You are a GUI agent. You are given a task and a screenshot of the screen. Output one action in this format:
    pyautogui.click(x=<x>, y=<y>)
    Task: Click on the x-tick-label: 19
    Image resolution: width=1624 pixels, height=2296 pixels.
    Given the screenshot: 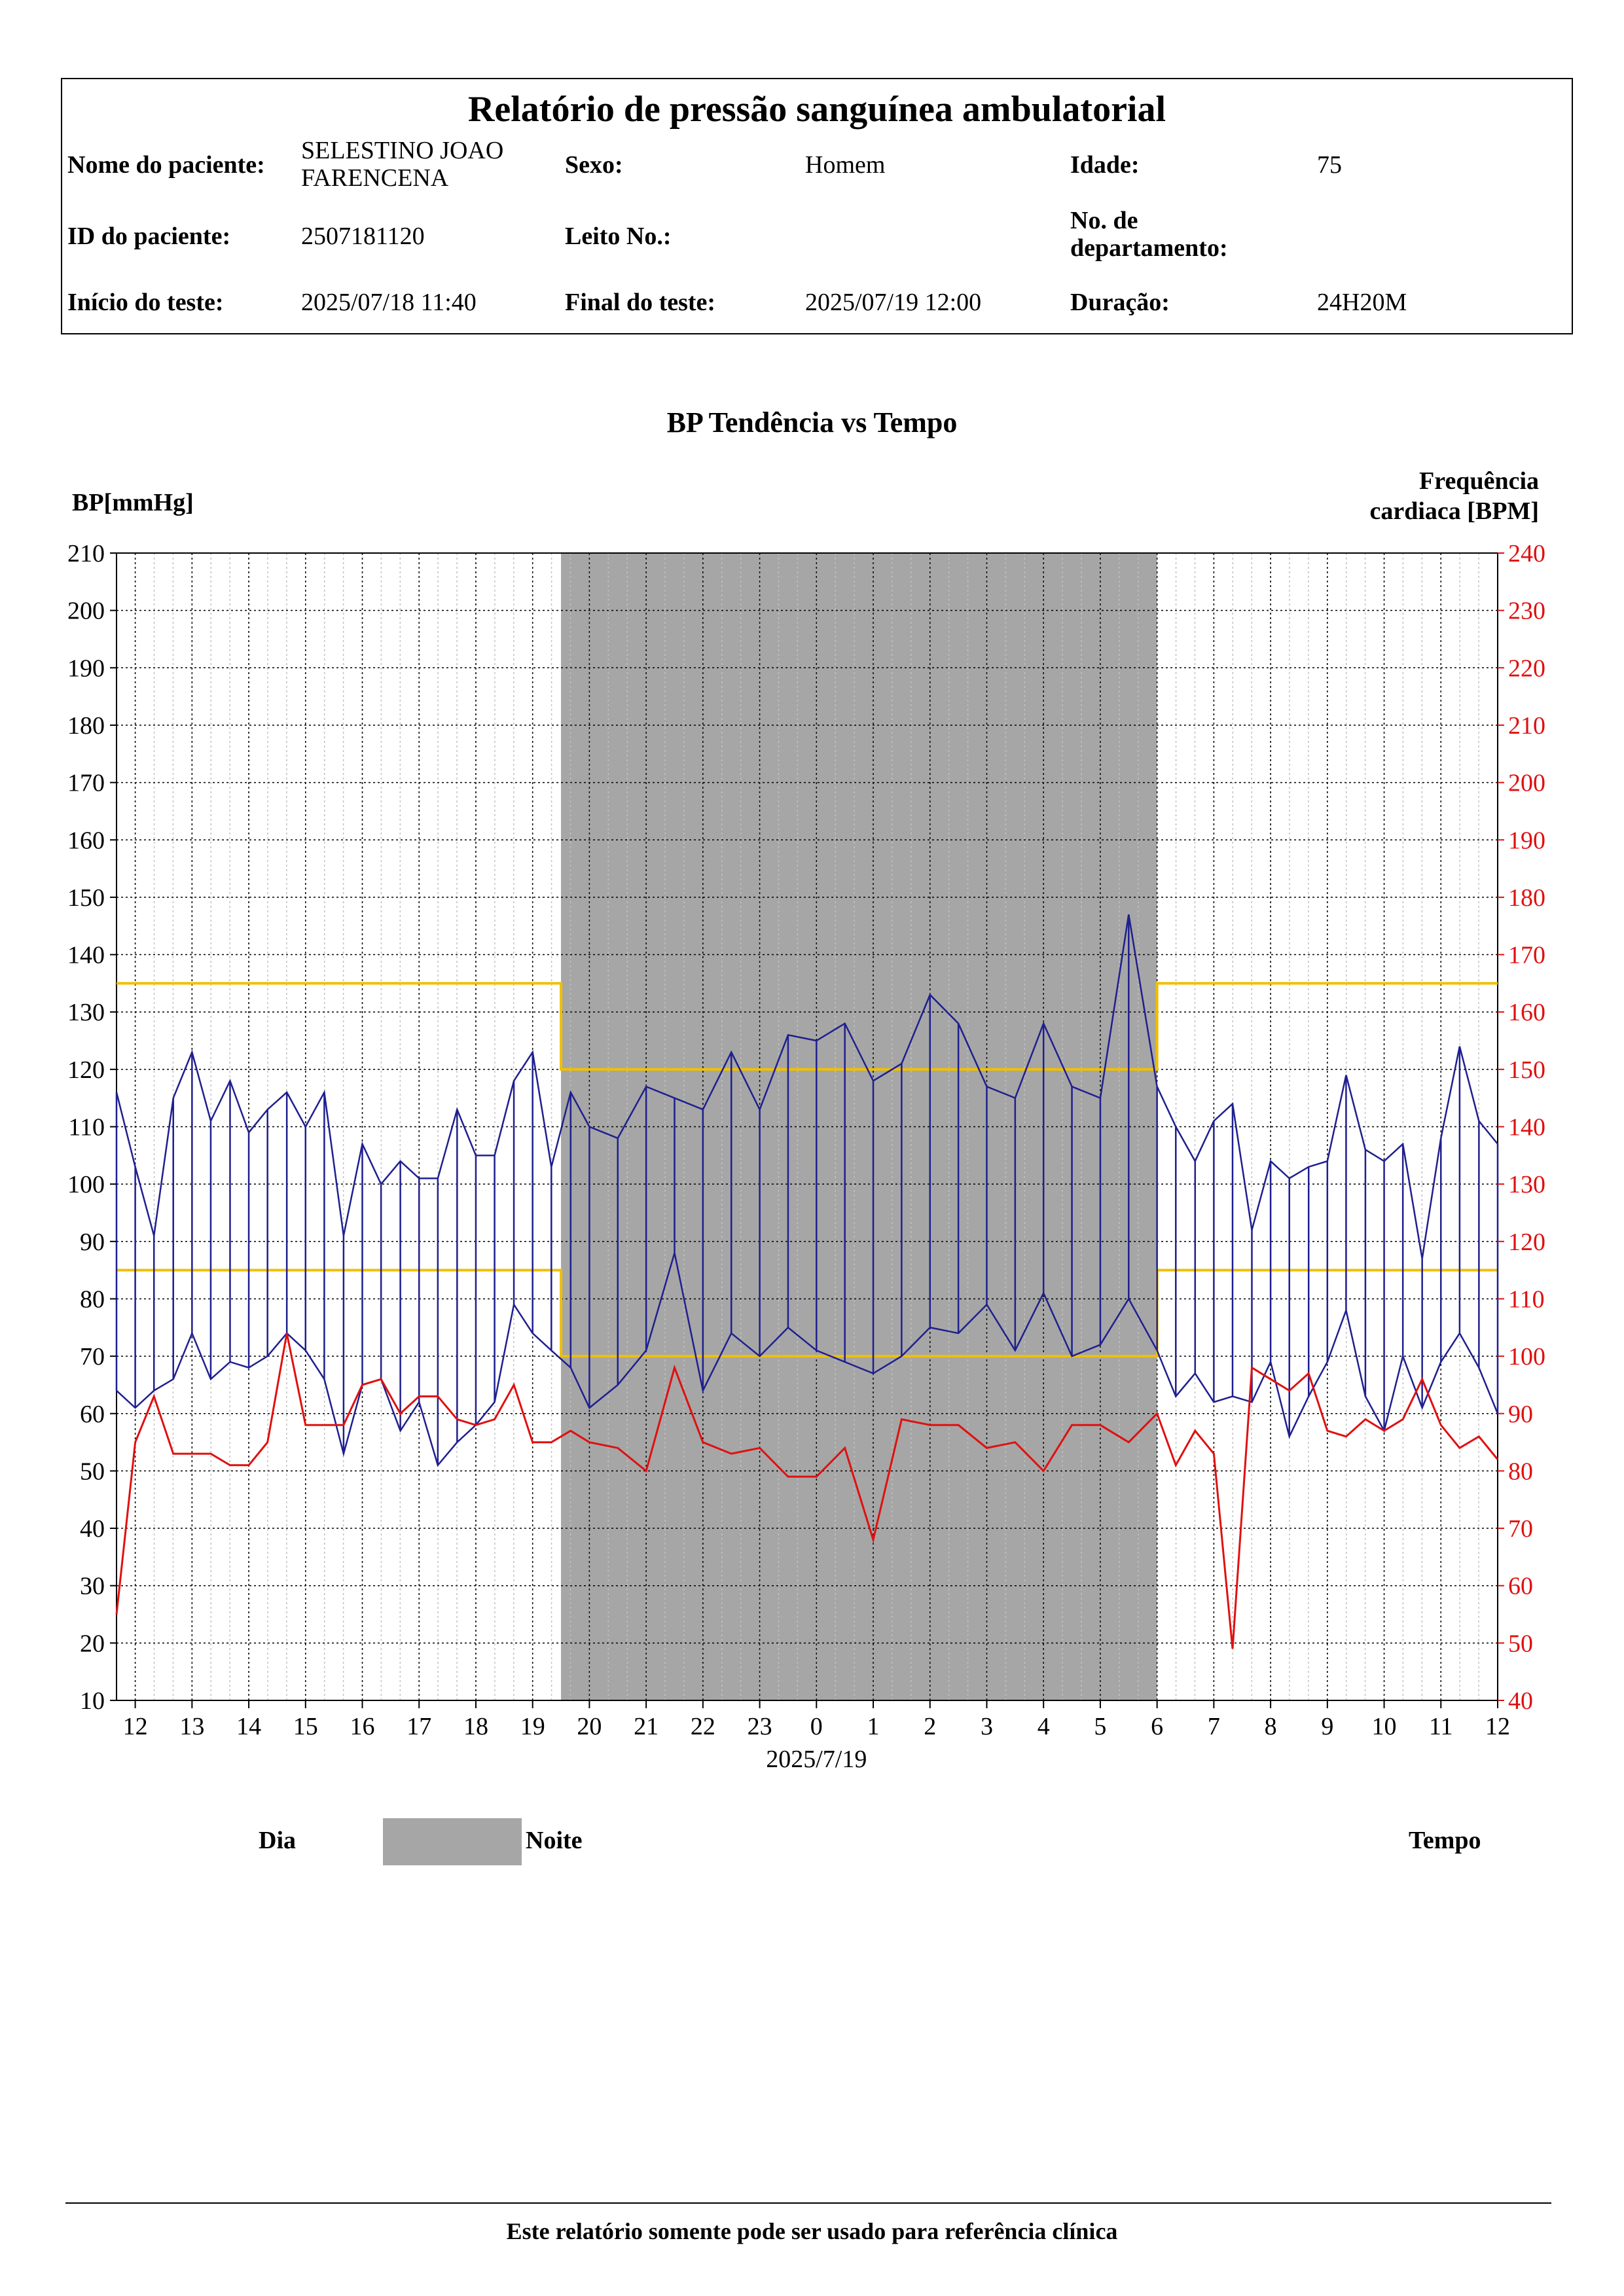 What is the action you would take?
    pyautogui.click(x=532, y=1726)
    